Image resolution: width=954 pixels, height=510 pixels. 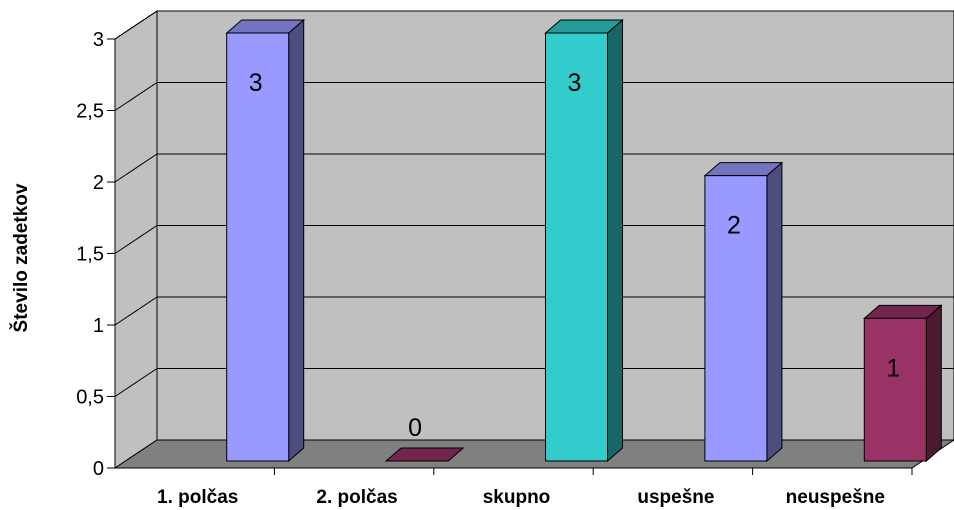 I want to click on x-category-labels: 1. polčas 2. polčas skupno uspešne neuspešne, so click(x=521, y=497).